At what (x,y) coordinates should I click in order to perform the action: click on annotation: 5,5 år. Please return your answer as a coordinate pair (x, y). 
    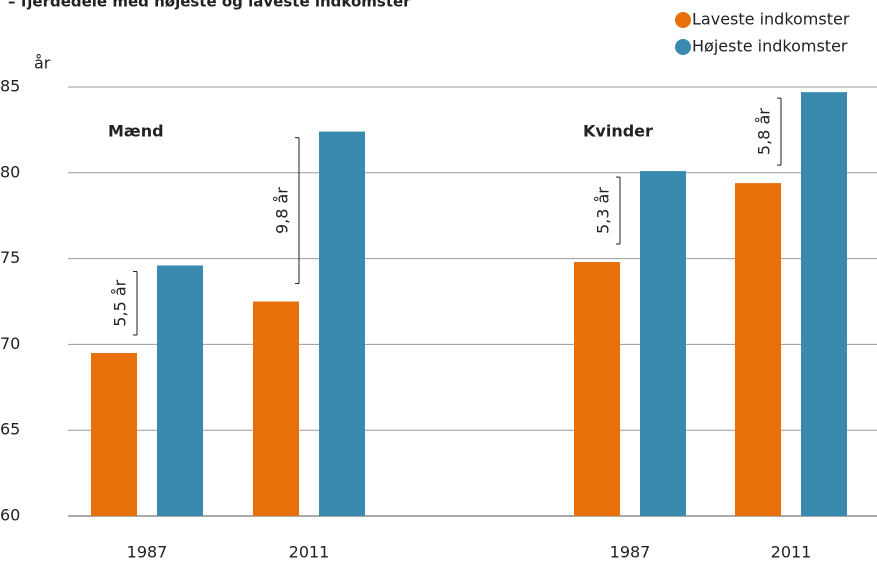
    Looking at the image, I should click on (120, 302).